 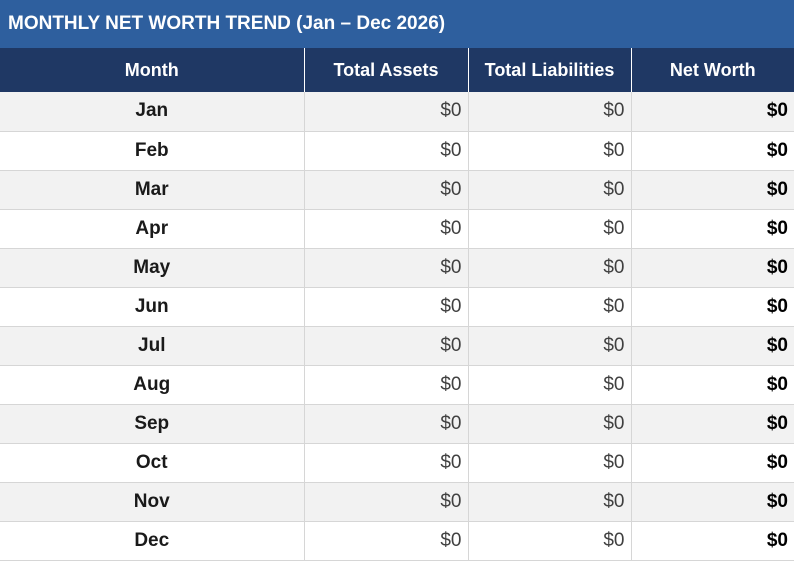 What do you see at coordinates (152, 346) in the screenshot?
I see `month-cell: Jul` at bounding box center [152, 346].